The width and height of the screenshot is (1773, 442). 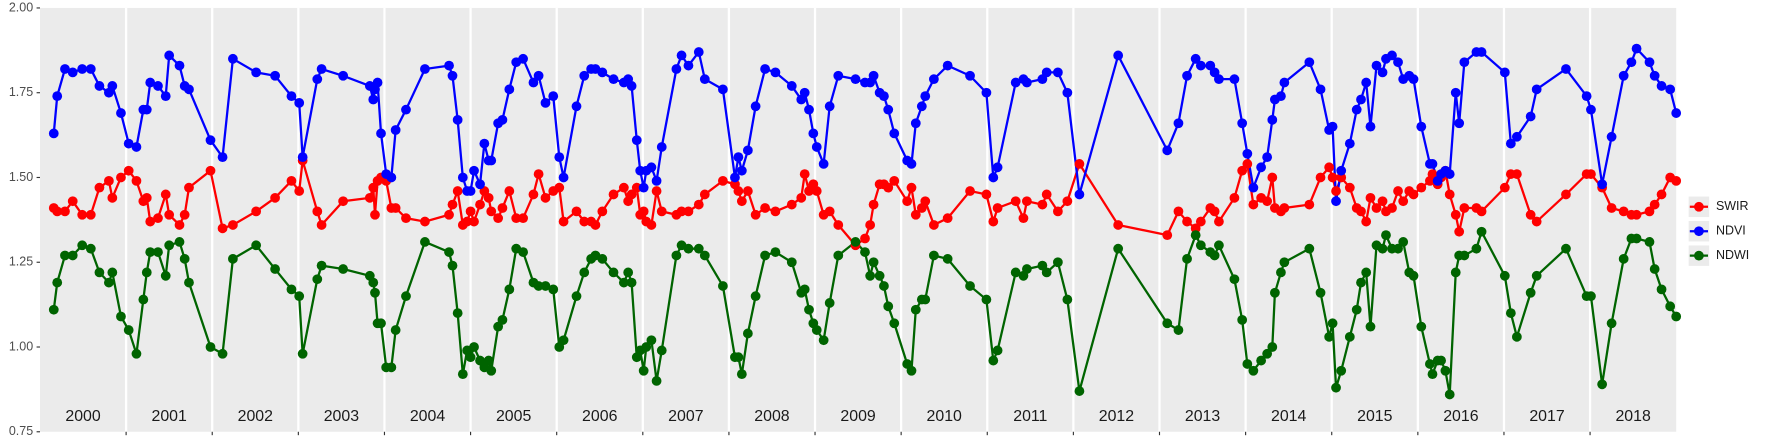 What do you see at coordinates (600, 416) in the screenshot?
I see `year-label: 2006` at bounding box center [600, 416].